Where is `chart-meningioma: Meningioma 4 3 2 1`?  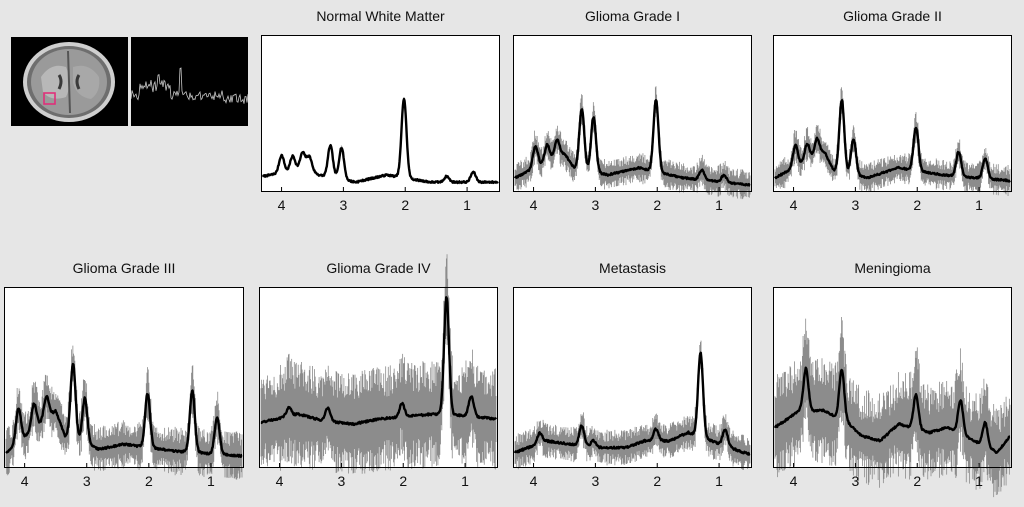
chart-meningioma: Meningioma 4 3 2 1 is located at coordinates (892, 383).